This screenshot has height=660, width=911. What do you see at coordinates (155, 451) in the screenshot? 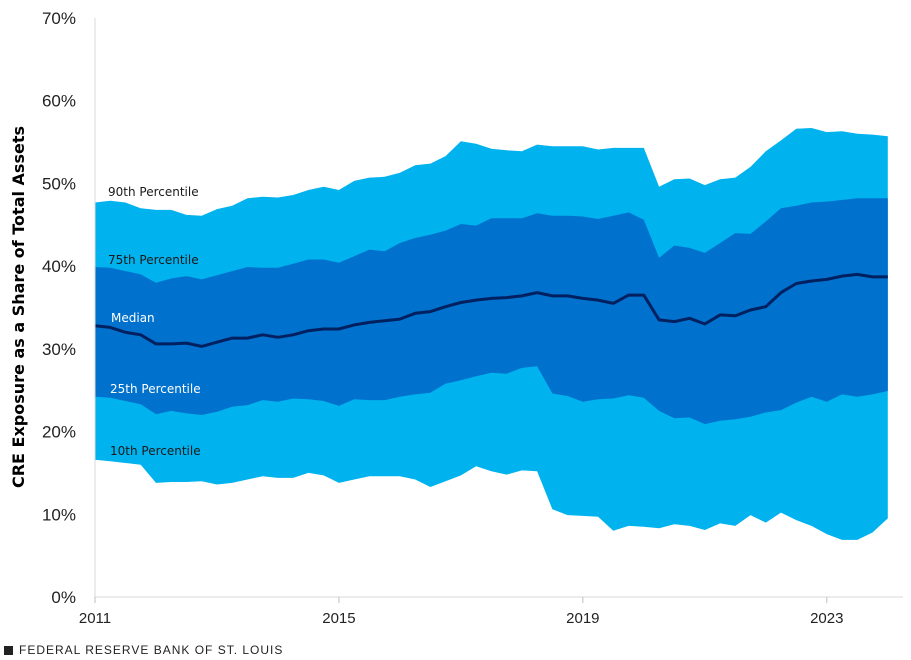
I see `label-10th-percentile: 10th Percentile` at bounding box center [155, 451].